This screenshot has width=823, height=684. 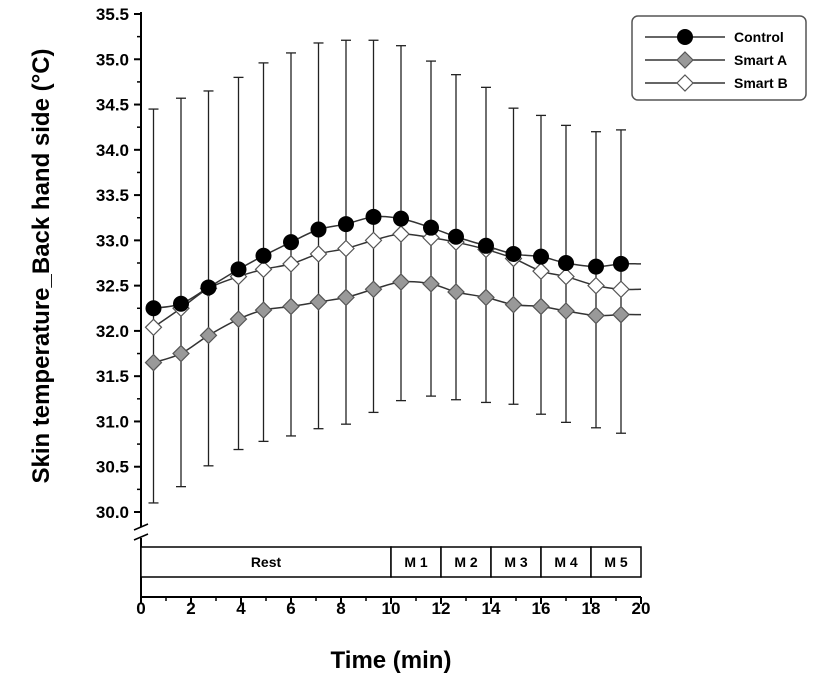 What do you see at coordinates (266, 562) in the screenshot?
I see `phase-label: Rest` at bounding box center [266, 562].